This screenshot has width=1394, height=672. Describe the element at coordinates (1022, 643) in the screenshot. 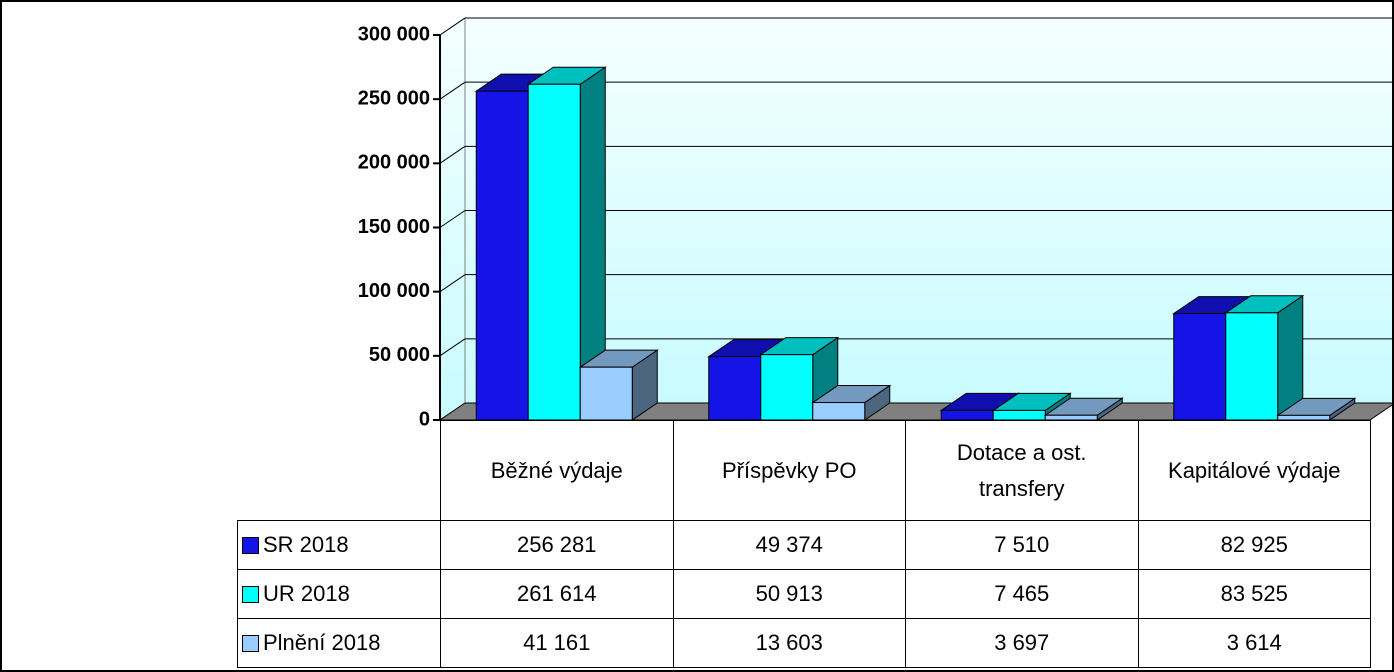

I see `value-cell: 3 697` at that location.